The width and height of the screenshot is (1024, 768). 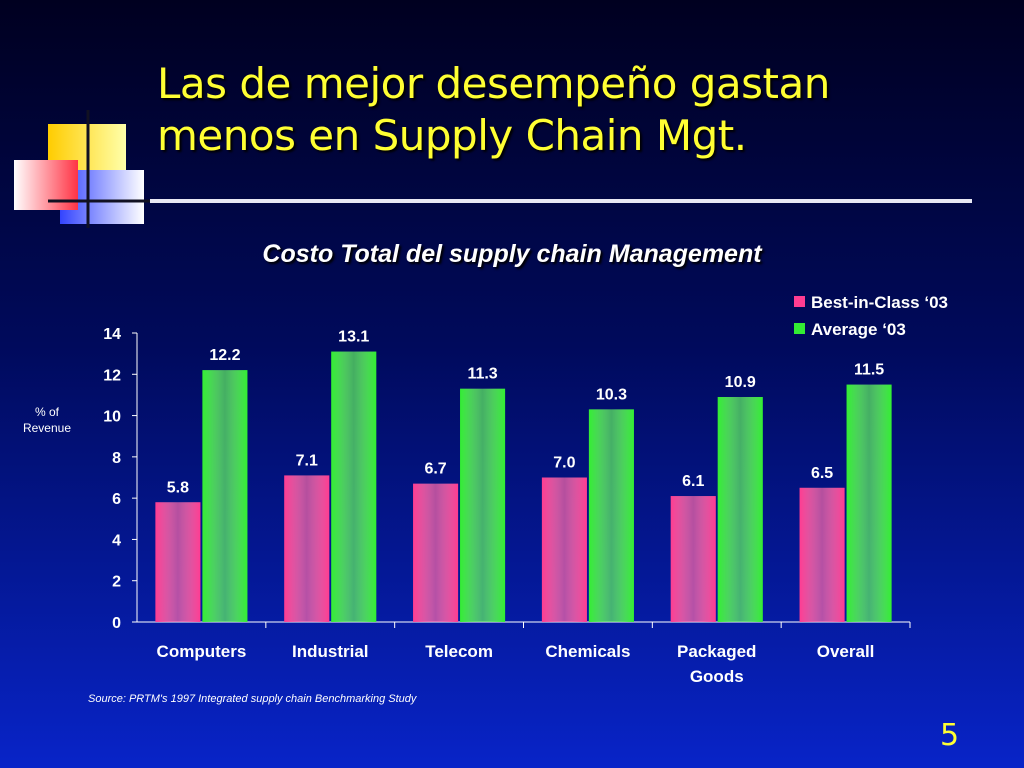 What do you see at coordinates (459, 651) in the screenshot?
I see `x-tick-label: Telecom` at bounding box center [459, 651].